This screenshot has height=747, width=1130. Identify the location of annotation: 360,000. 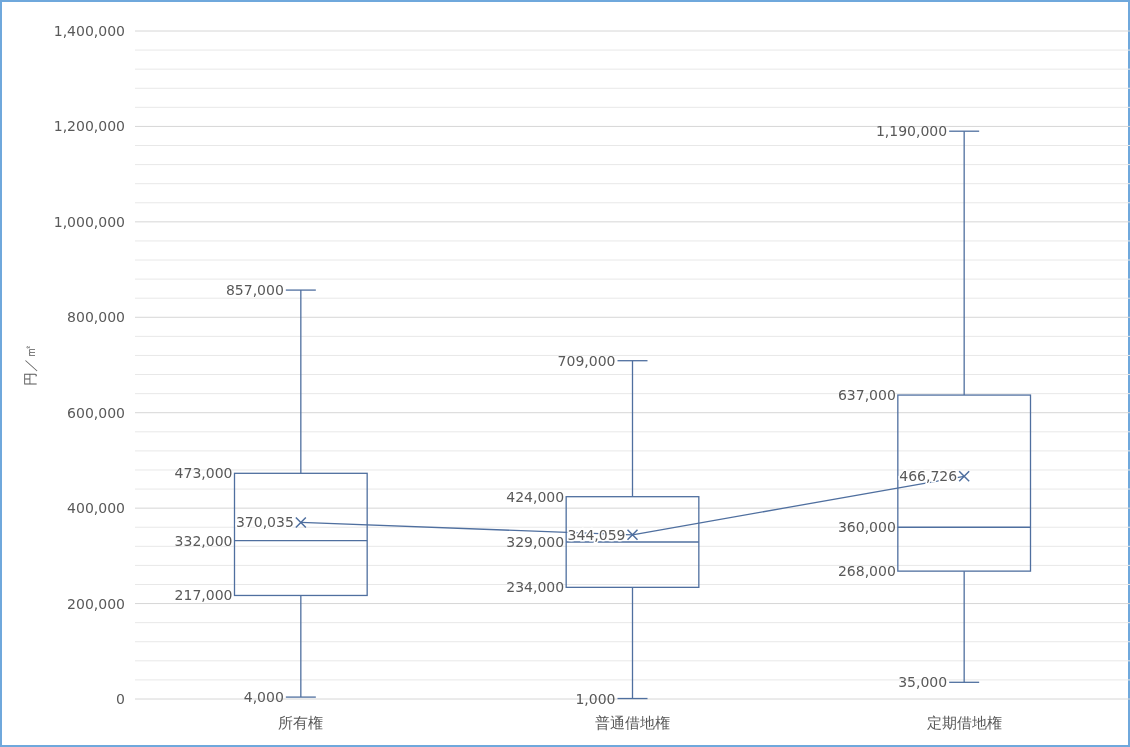
(866, 527).